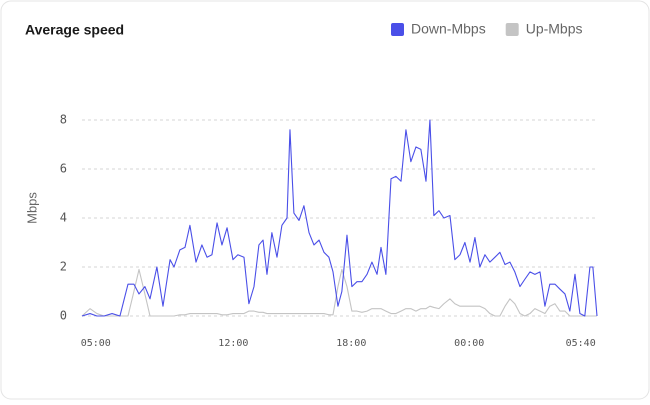 This screenshot has height=405, width=650. I want to click on x-tick-label: 12:00, so click(233, 343).